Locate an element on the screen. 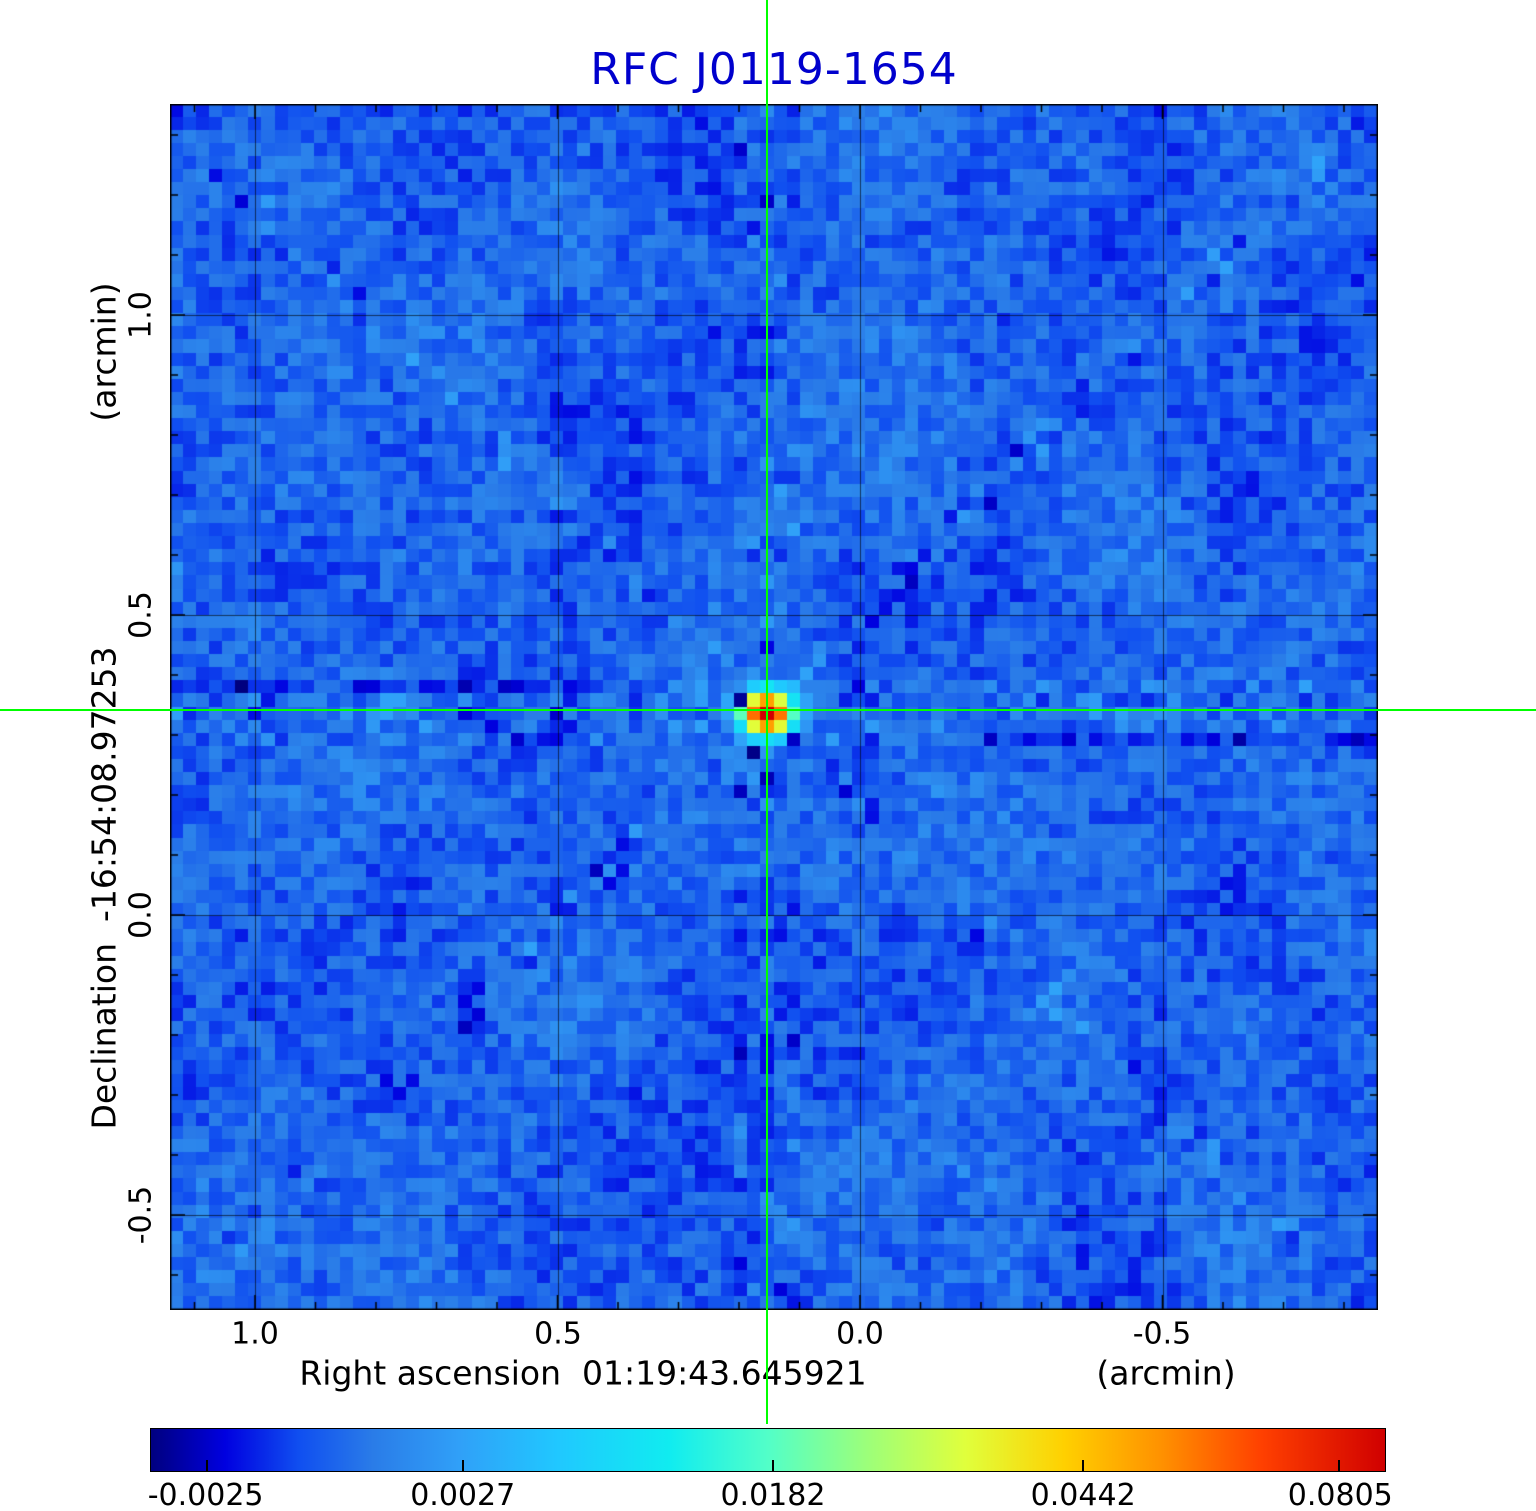  crosshair-horizontal-line is located at coordinates (768, 710).